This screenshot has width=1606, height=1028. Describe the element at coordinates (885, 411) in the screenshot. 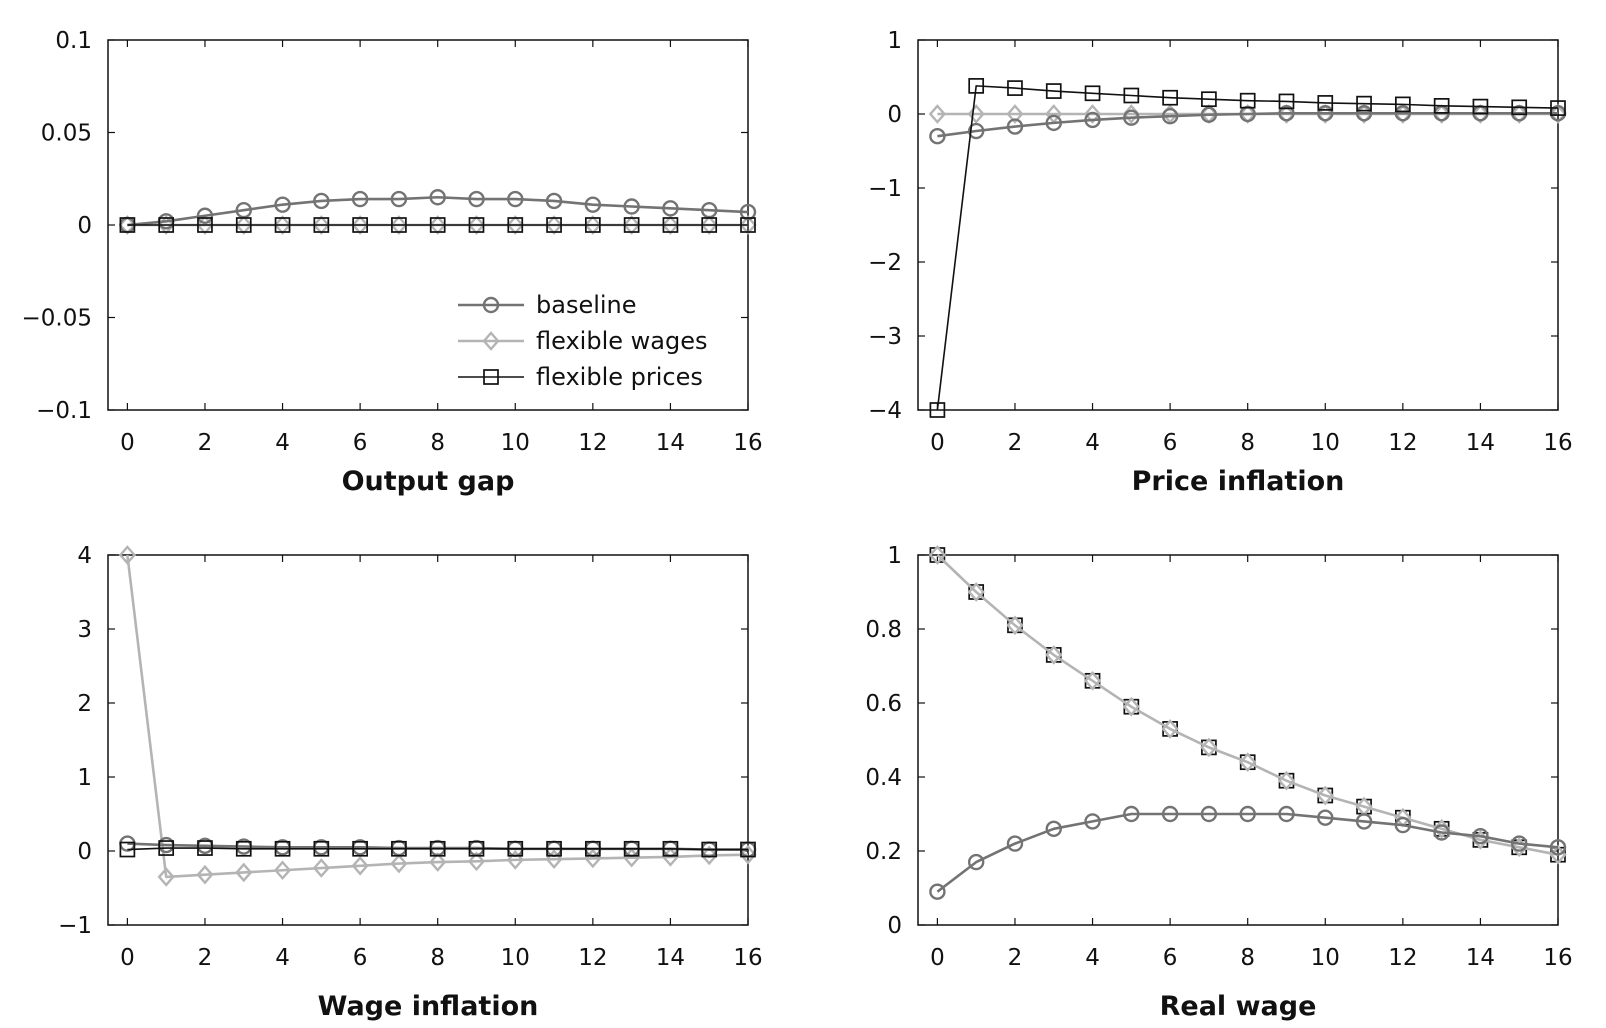

I see `y-tick-label: −4` at that location.